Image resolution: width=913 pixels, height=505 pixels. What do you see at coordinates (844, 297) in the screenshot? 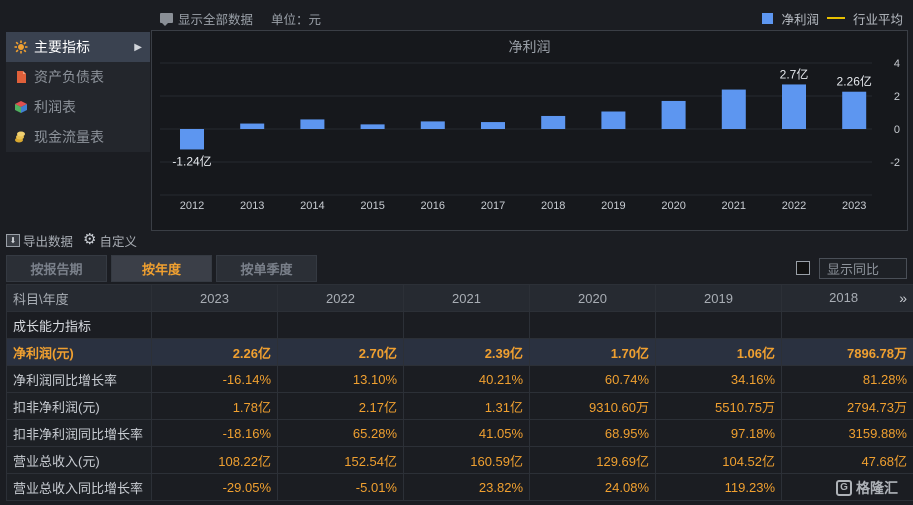
I see `header-year: 2018` at bounding box center [844, 297].